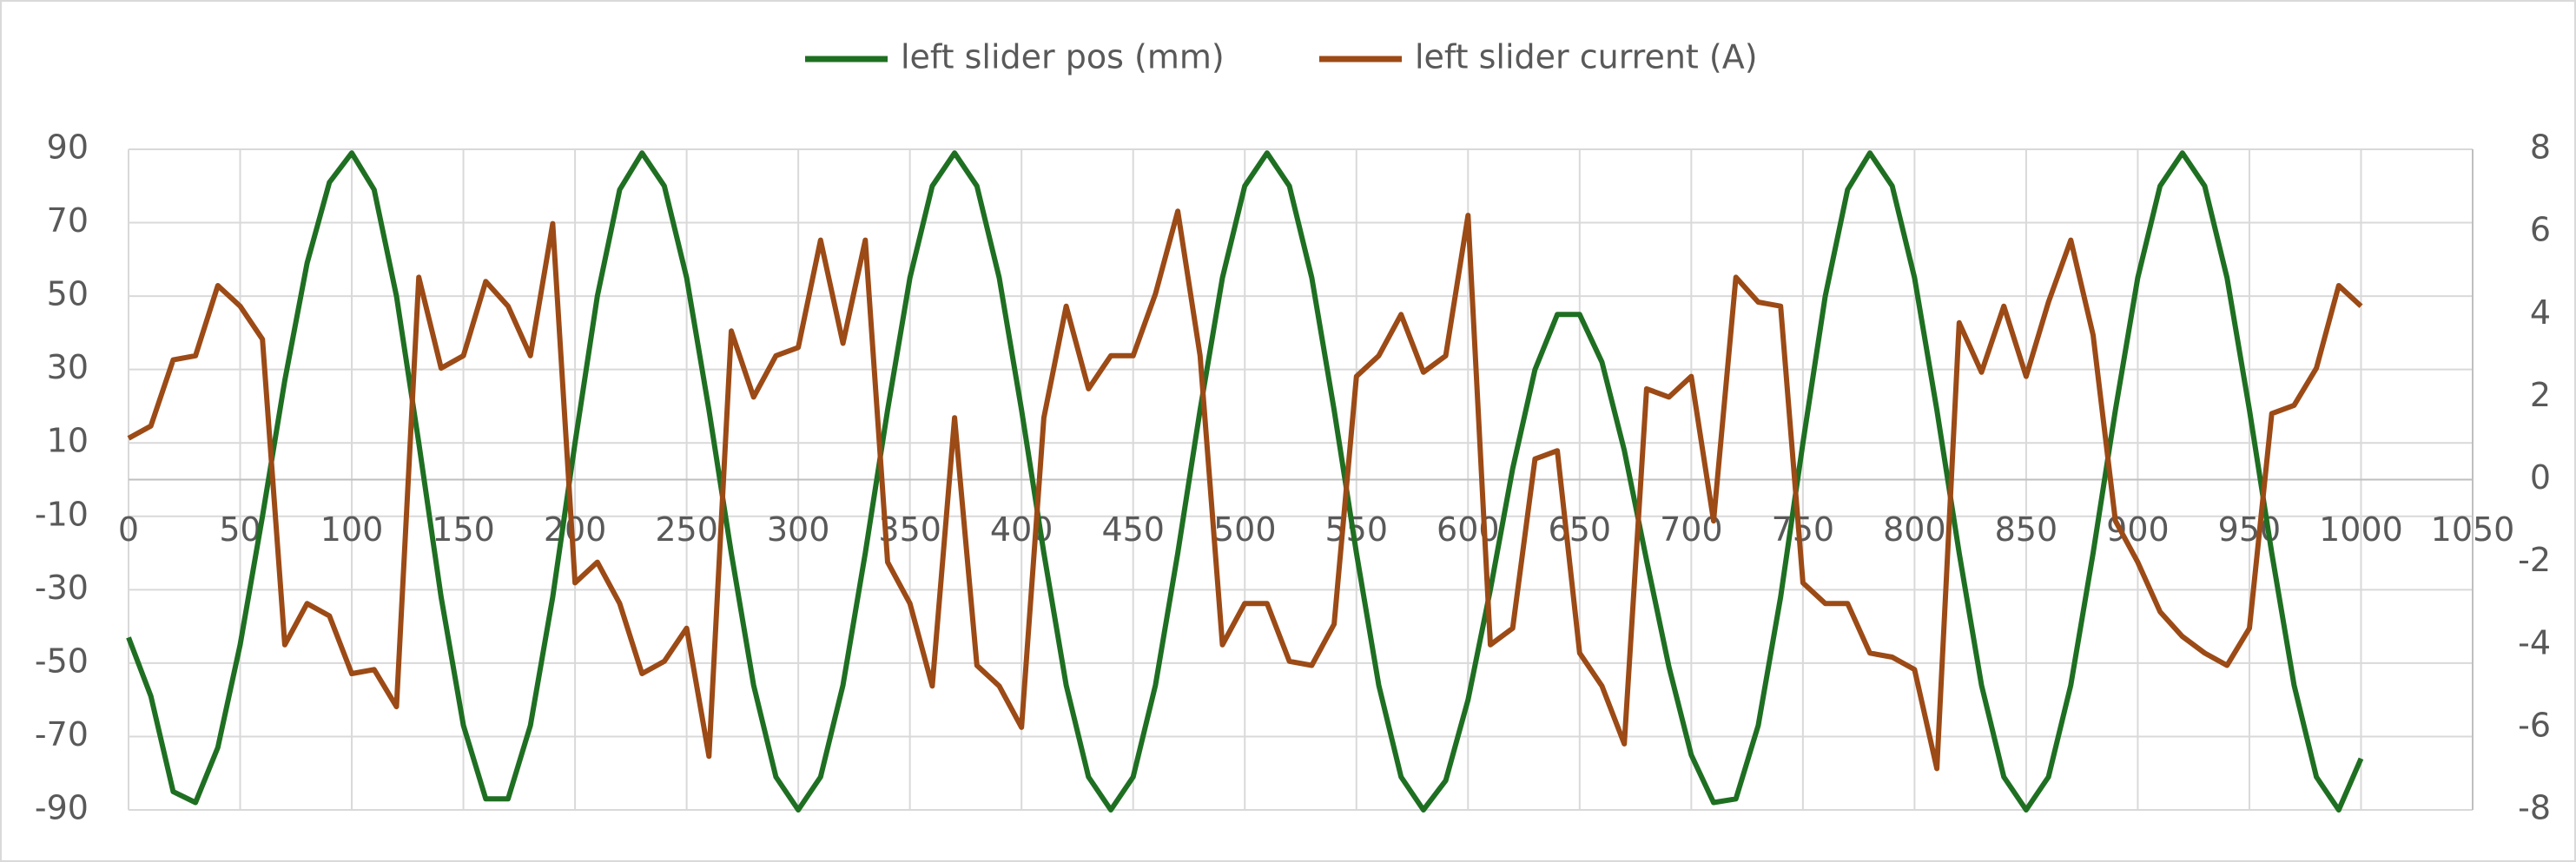 The image size is (2576, 862). I want to click on x-tick-label: 750, so click(1804, 529).